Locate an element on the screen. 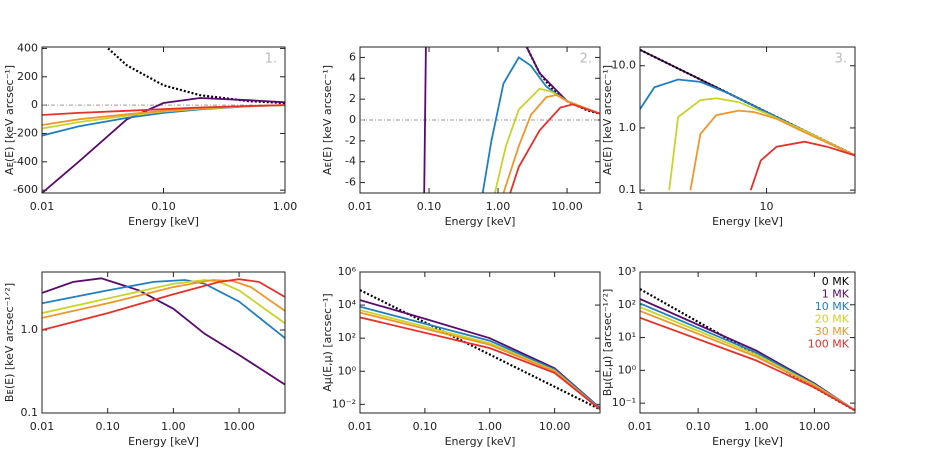  legend-entry: 100 MK is located at coordinates (829, 344).